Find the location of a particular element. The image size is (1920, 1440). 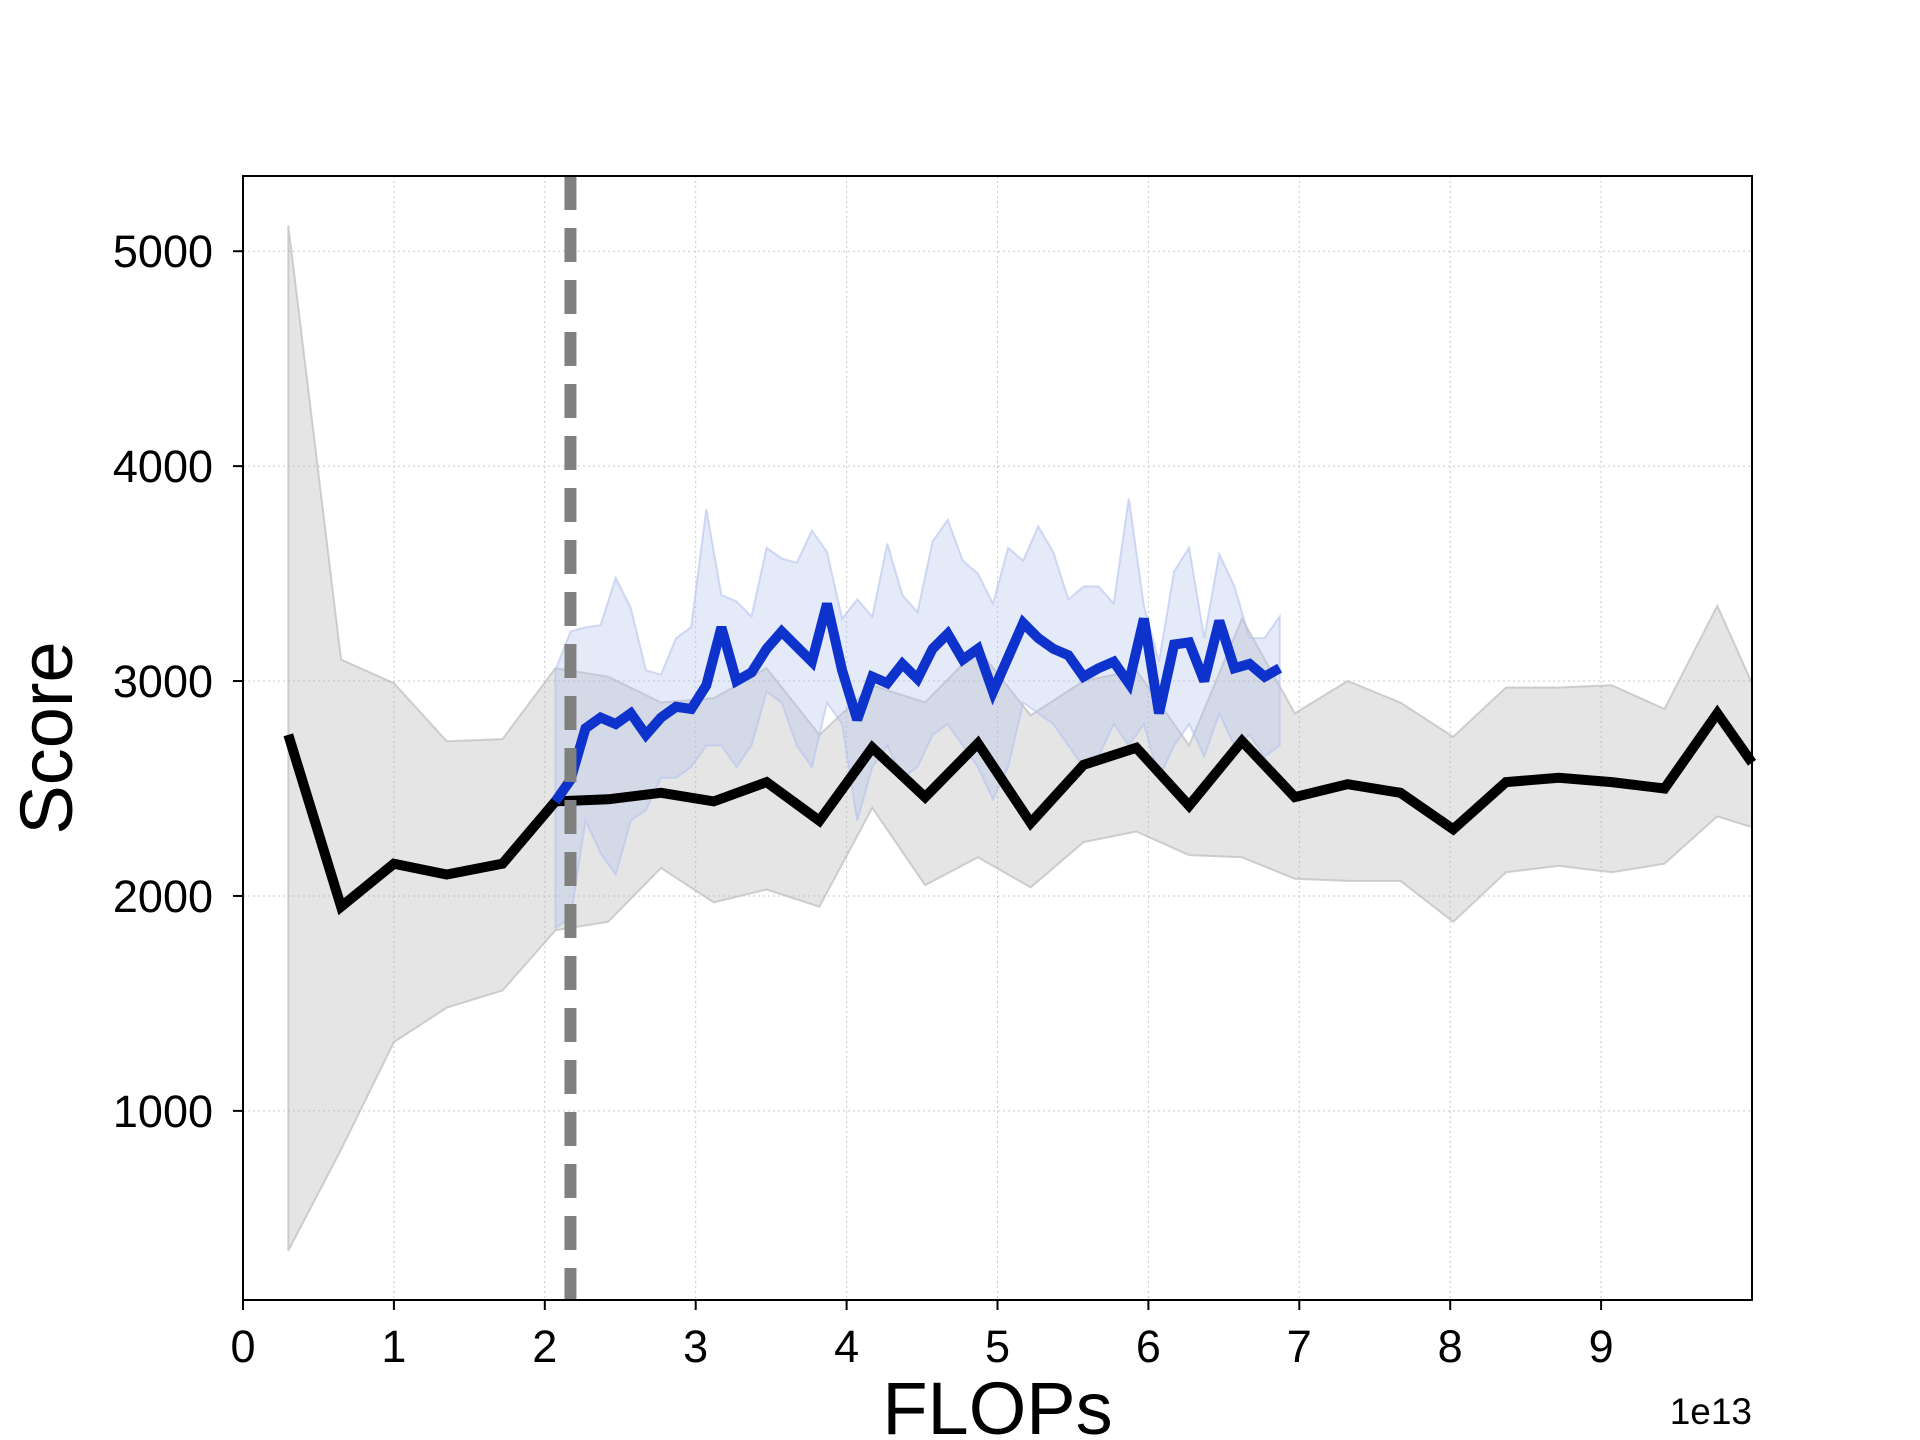

x-tick-label: 8 is located at coordinates (1450, 1346).